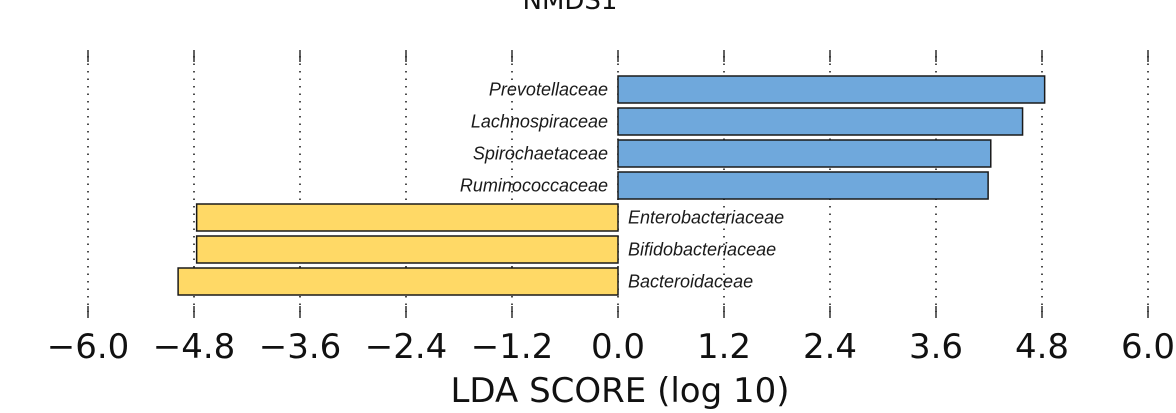 The height and width of the screenshot is (413, 1176). I want to click on tick-label: −3.6, so click(300, 347).